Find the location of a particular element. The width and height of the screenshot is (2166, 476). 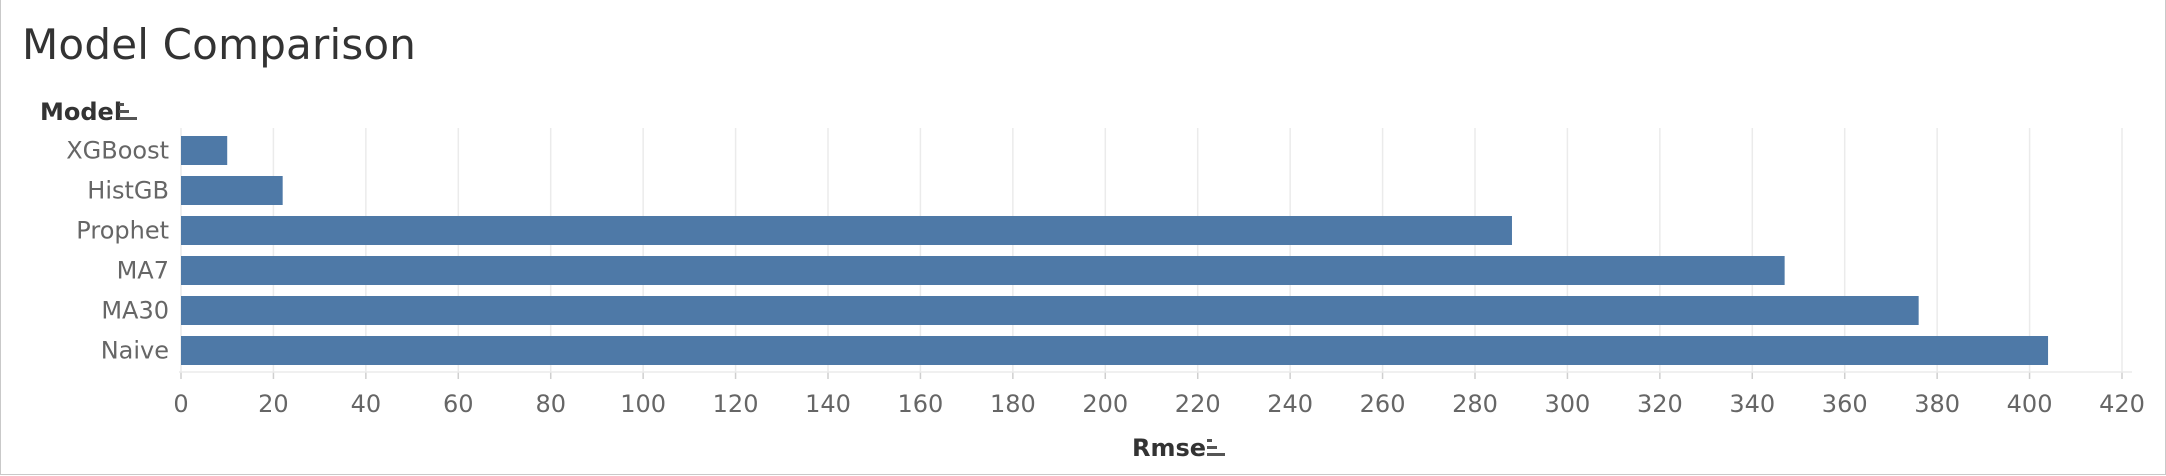

y-tick-label: MA30 is located at coordinates (135, 311).